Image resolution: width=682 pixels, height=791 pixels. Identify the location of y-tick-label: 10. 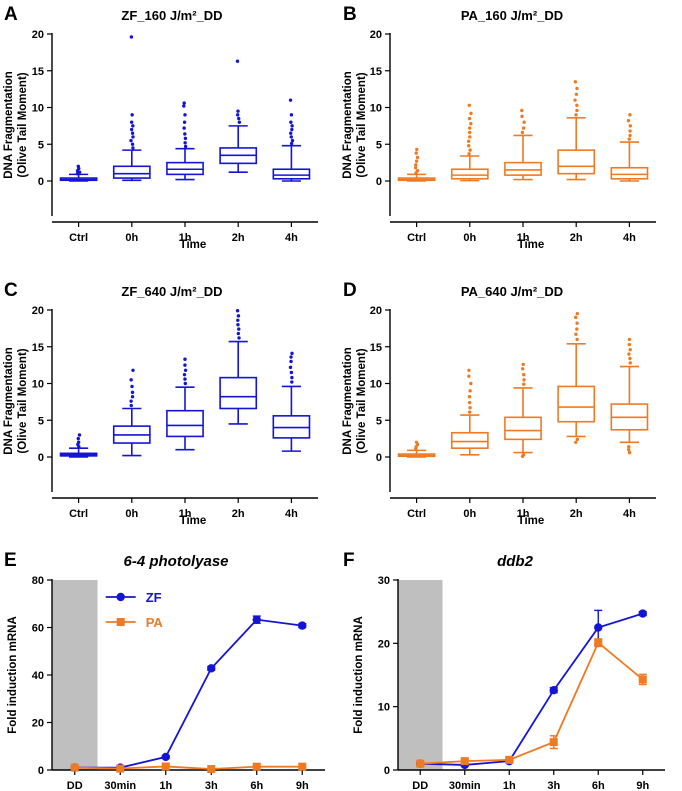
(376, 109).